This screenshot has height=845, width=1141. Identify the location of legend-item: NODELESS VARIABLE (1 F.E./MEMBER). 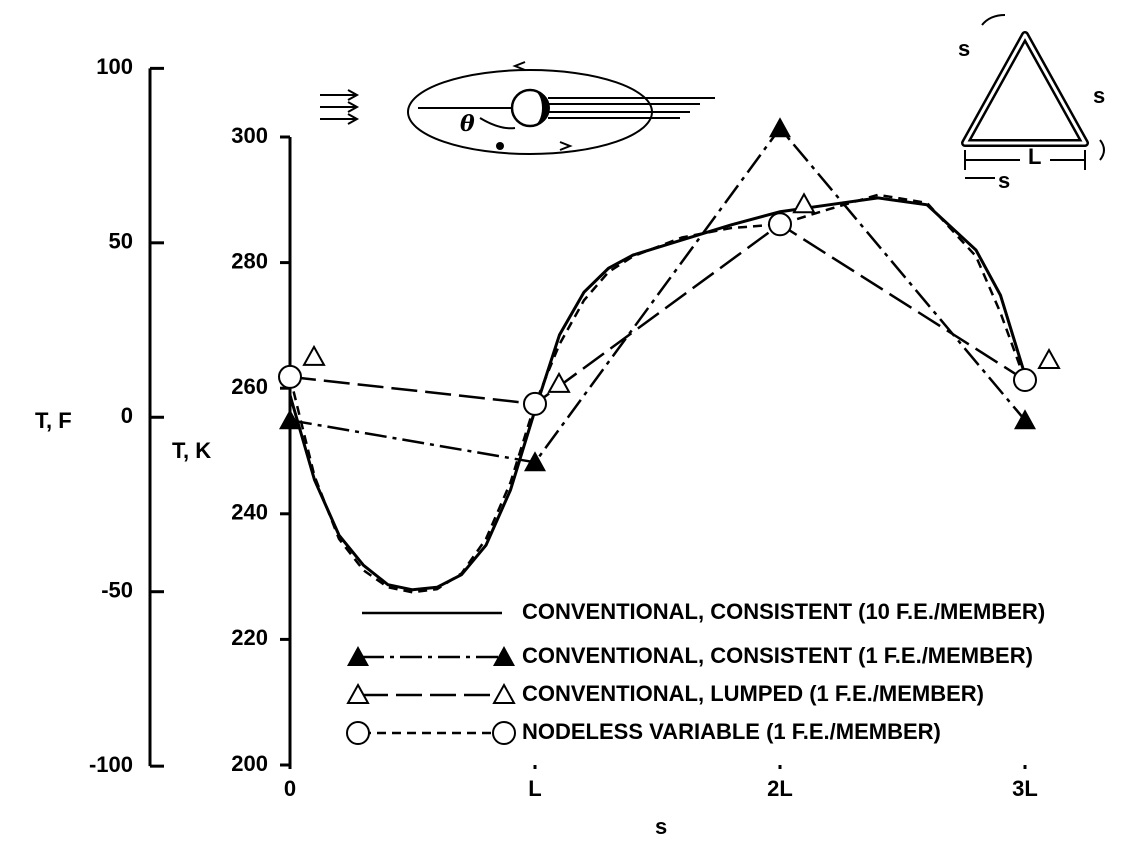
(643, 732).